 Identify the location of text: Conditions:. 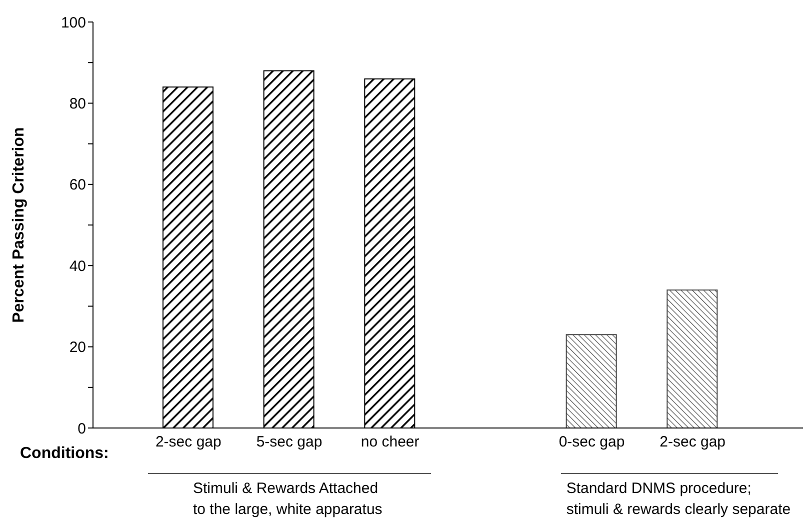
(64, 454).